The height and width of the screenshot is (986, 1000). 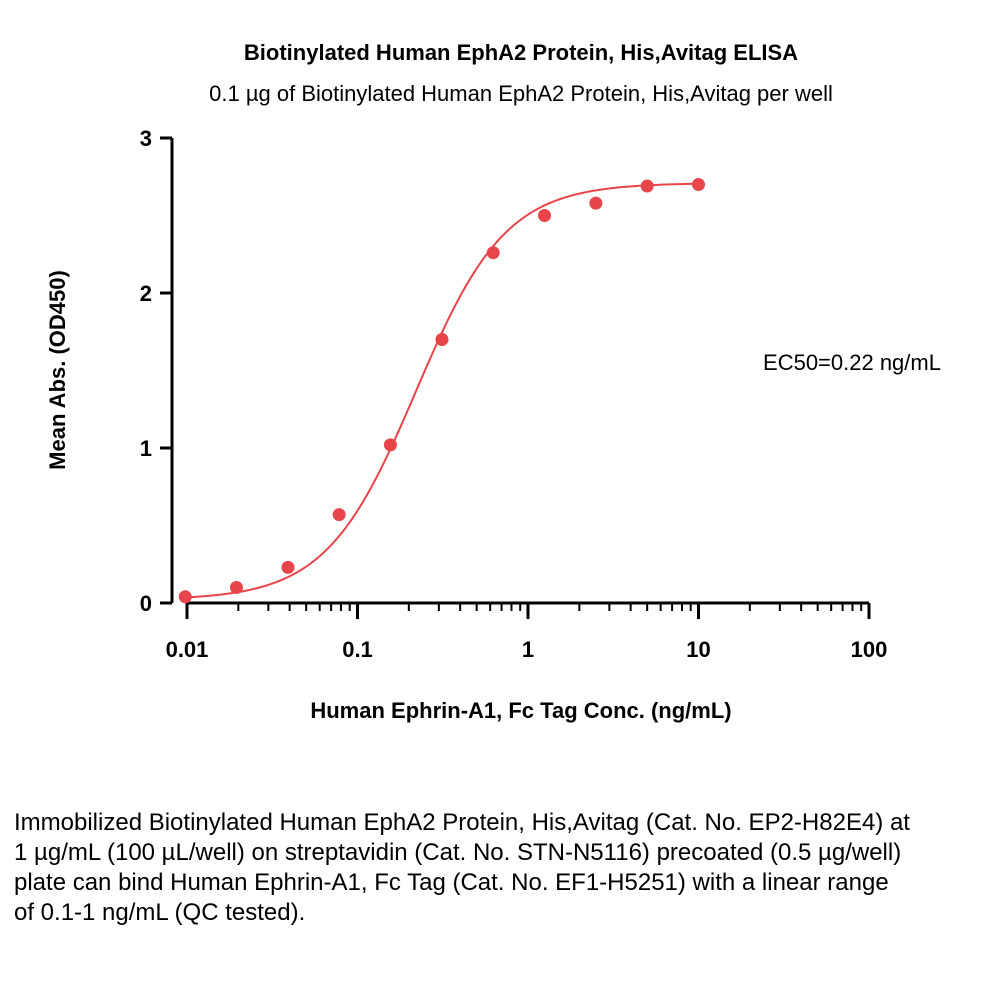 I want to click on y-tick-label: 1, so click(x=146, y=448).